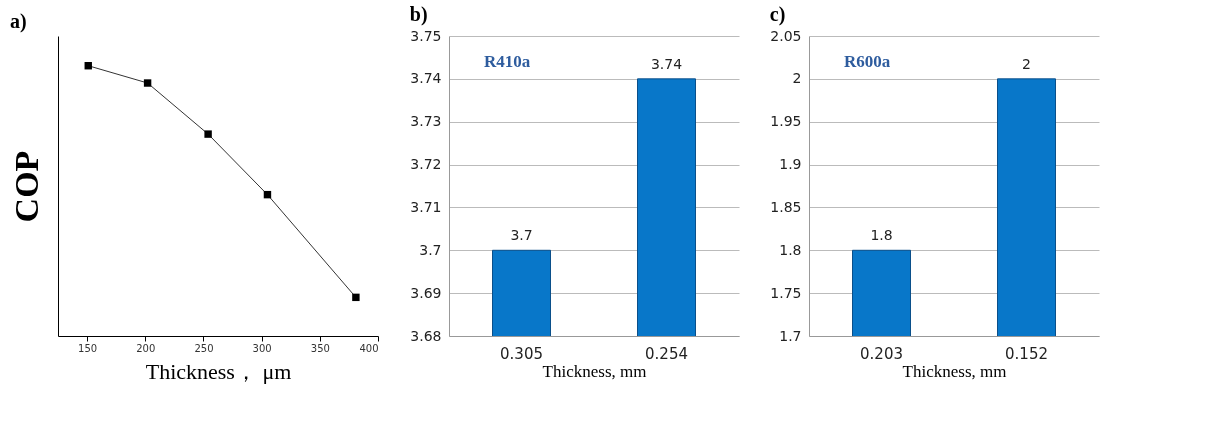  What do you see at coordinates (786, 121) in the screenshot?
I see `y-tick-label: 1.95` at bounding box center [786, 121].